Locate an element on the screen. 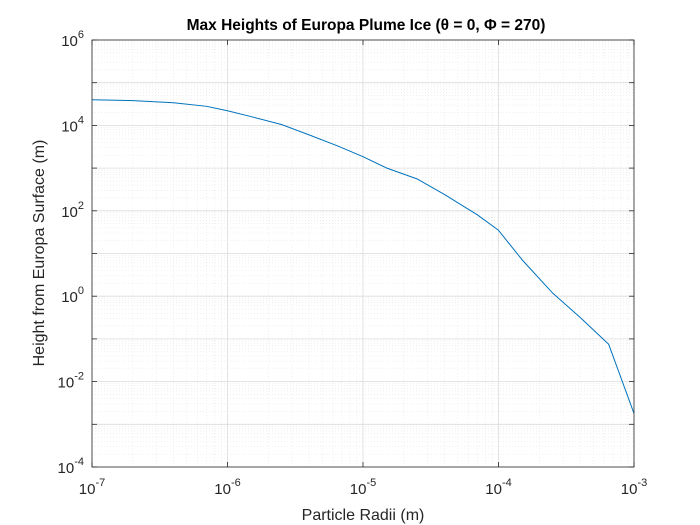 The height and width of the screenshot is (525, 700). x-tick-label: 10⁻⁶ is located at coordinates (227, 487).